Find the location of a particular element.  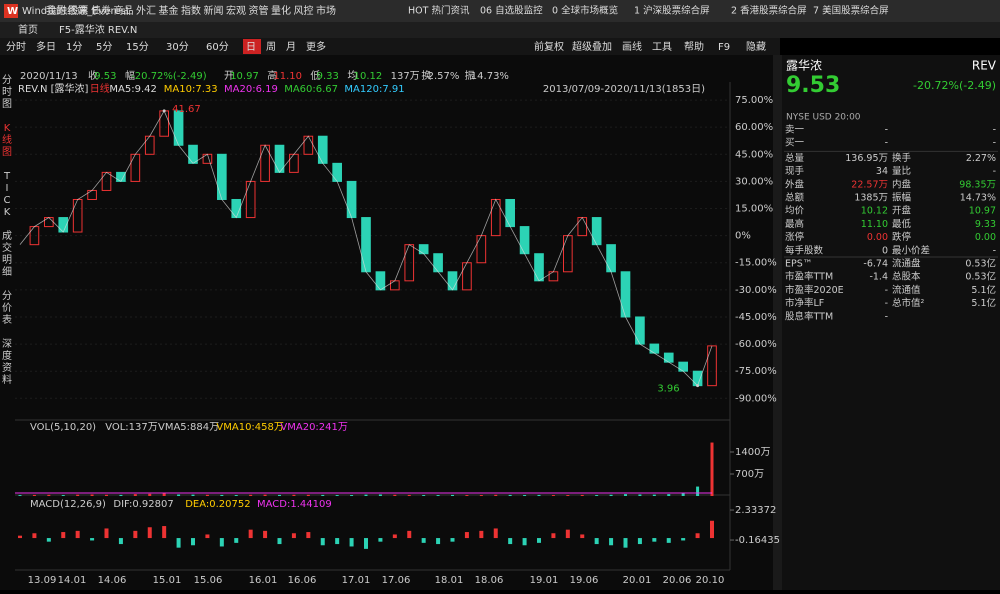

period-tab: 15分 is located at coordinates (137, 47).